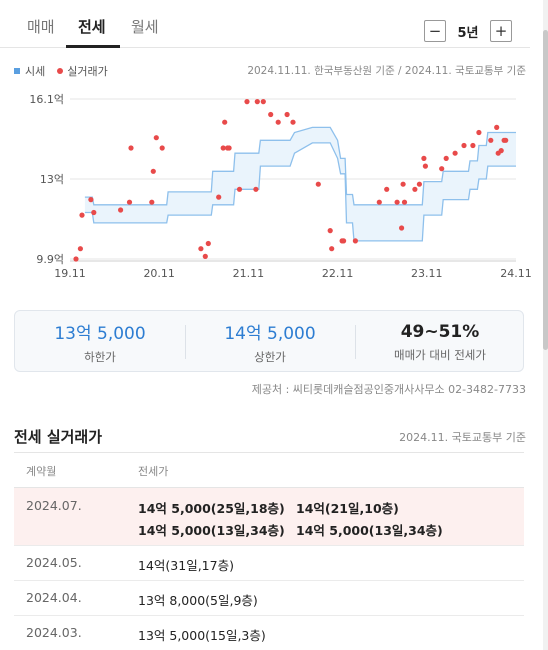 The height and width of the screenshot is (650, 548). I want to click on contract-month: 2024.03., so click(54, 632).